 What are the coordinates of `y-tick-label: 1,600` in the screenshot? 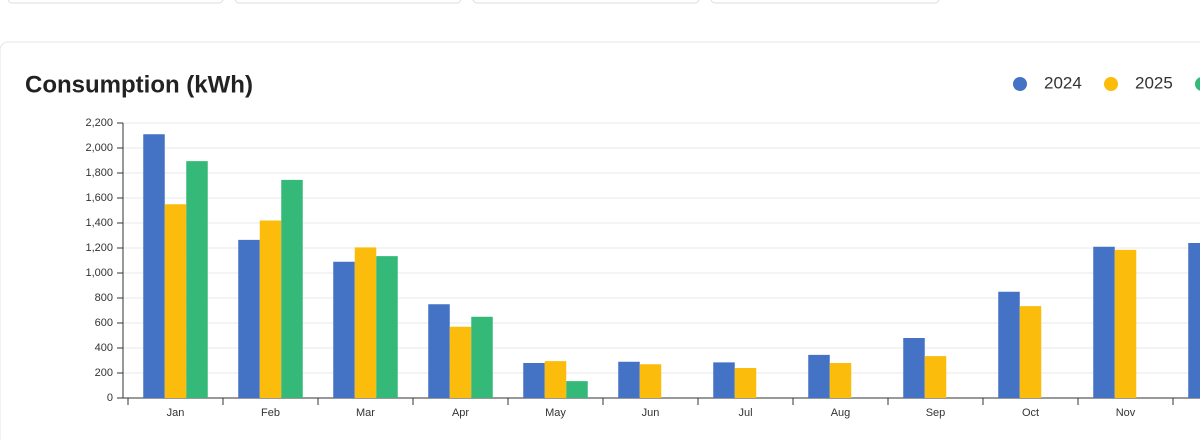 It's located at (99, 198).